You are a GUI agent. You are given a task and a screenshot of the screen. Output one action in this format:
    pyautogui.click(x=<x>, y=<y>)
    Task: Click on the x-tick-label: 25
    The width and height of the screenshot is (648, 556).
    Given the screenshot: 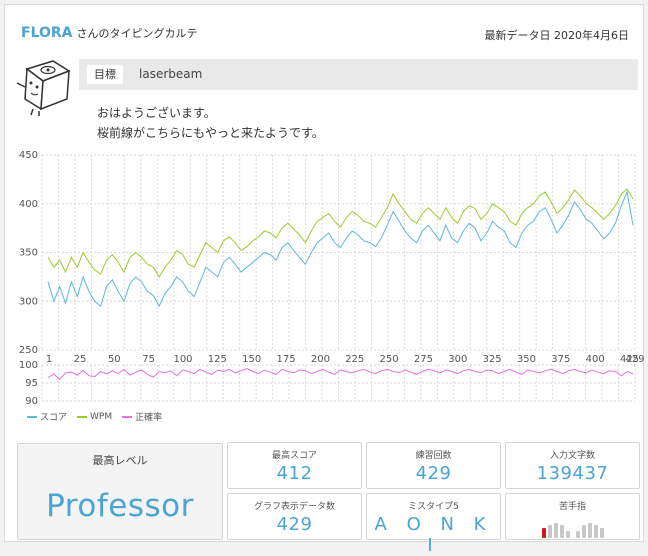 What is the action you would take?
    pyautogui.click(x=80, y=359)
    